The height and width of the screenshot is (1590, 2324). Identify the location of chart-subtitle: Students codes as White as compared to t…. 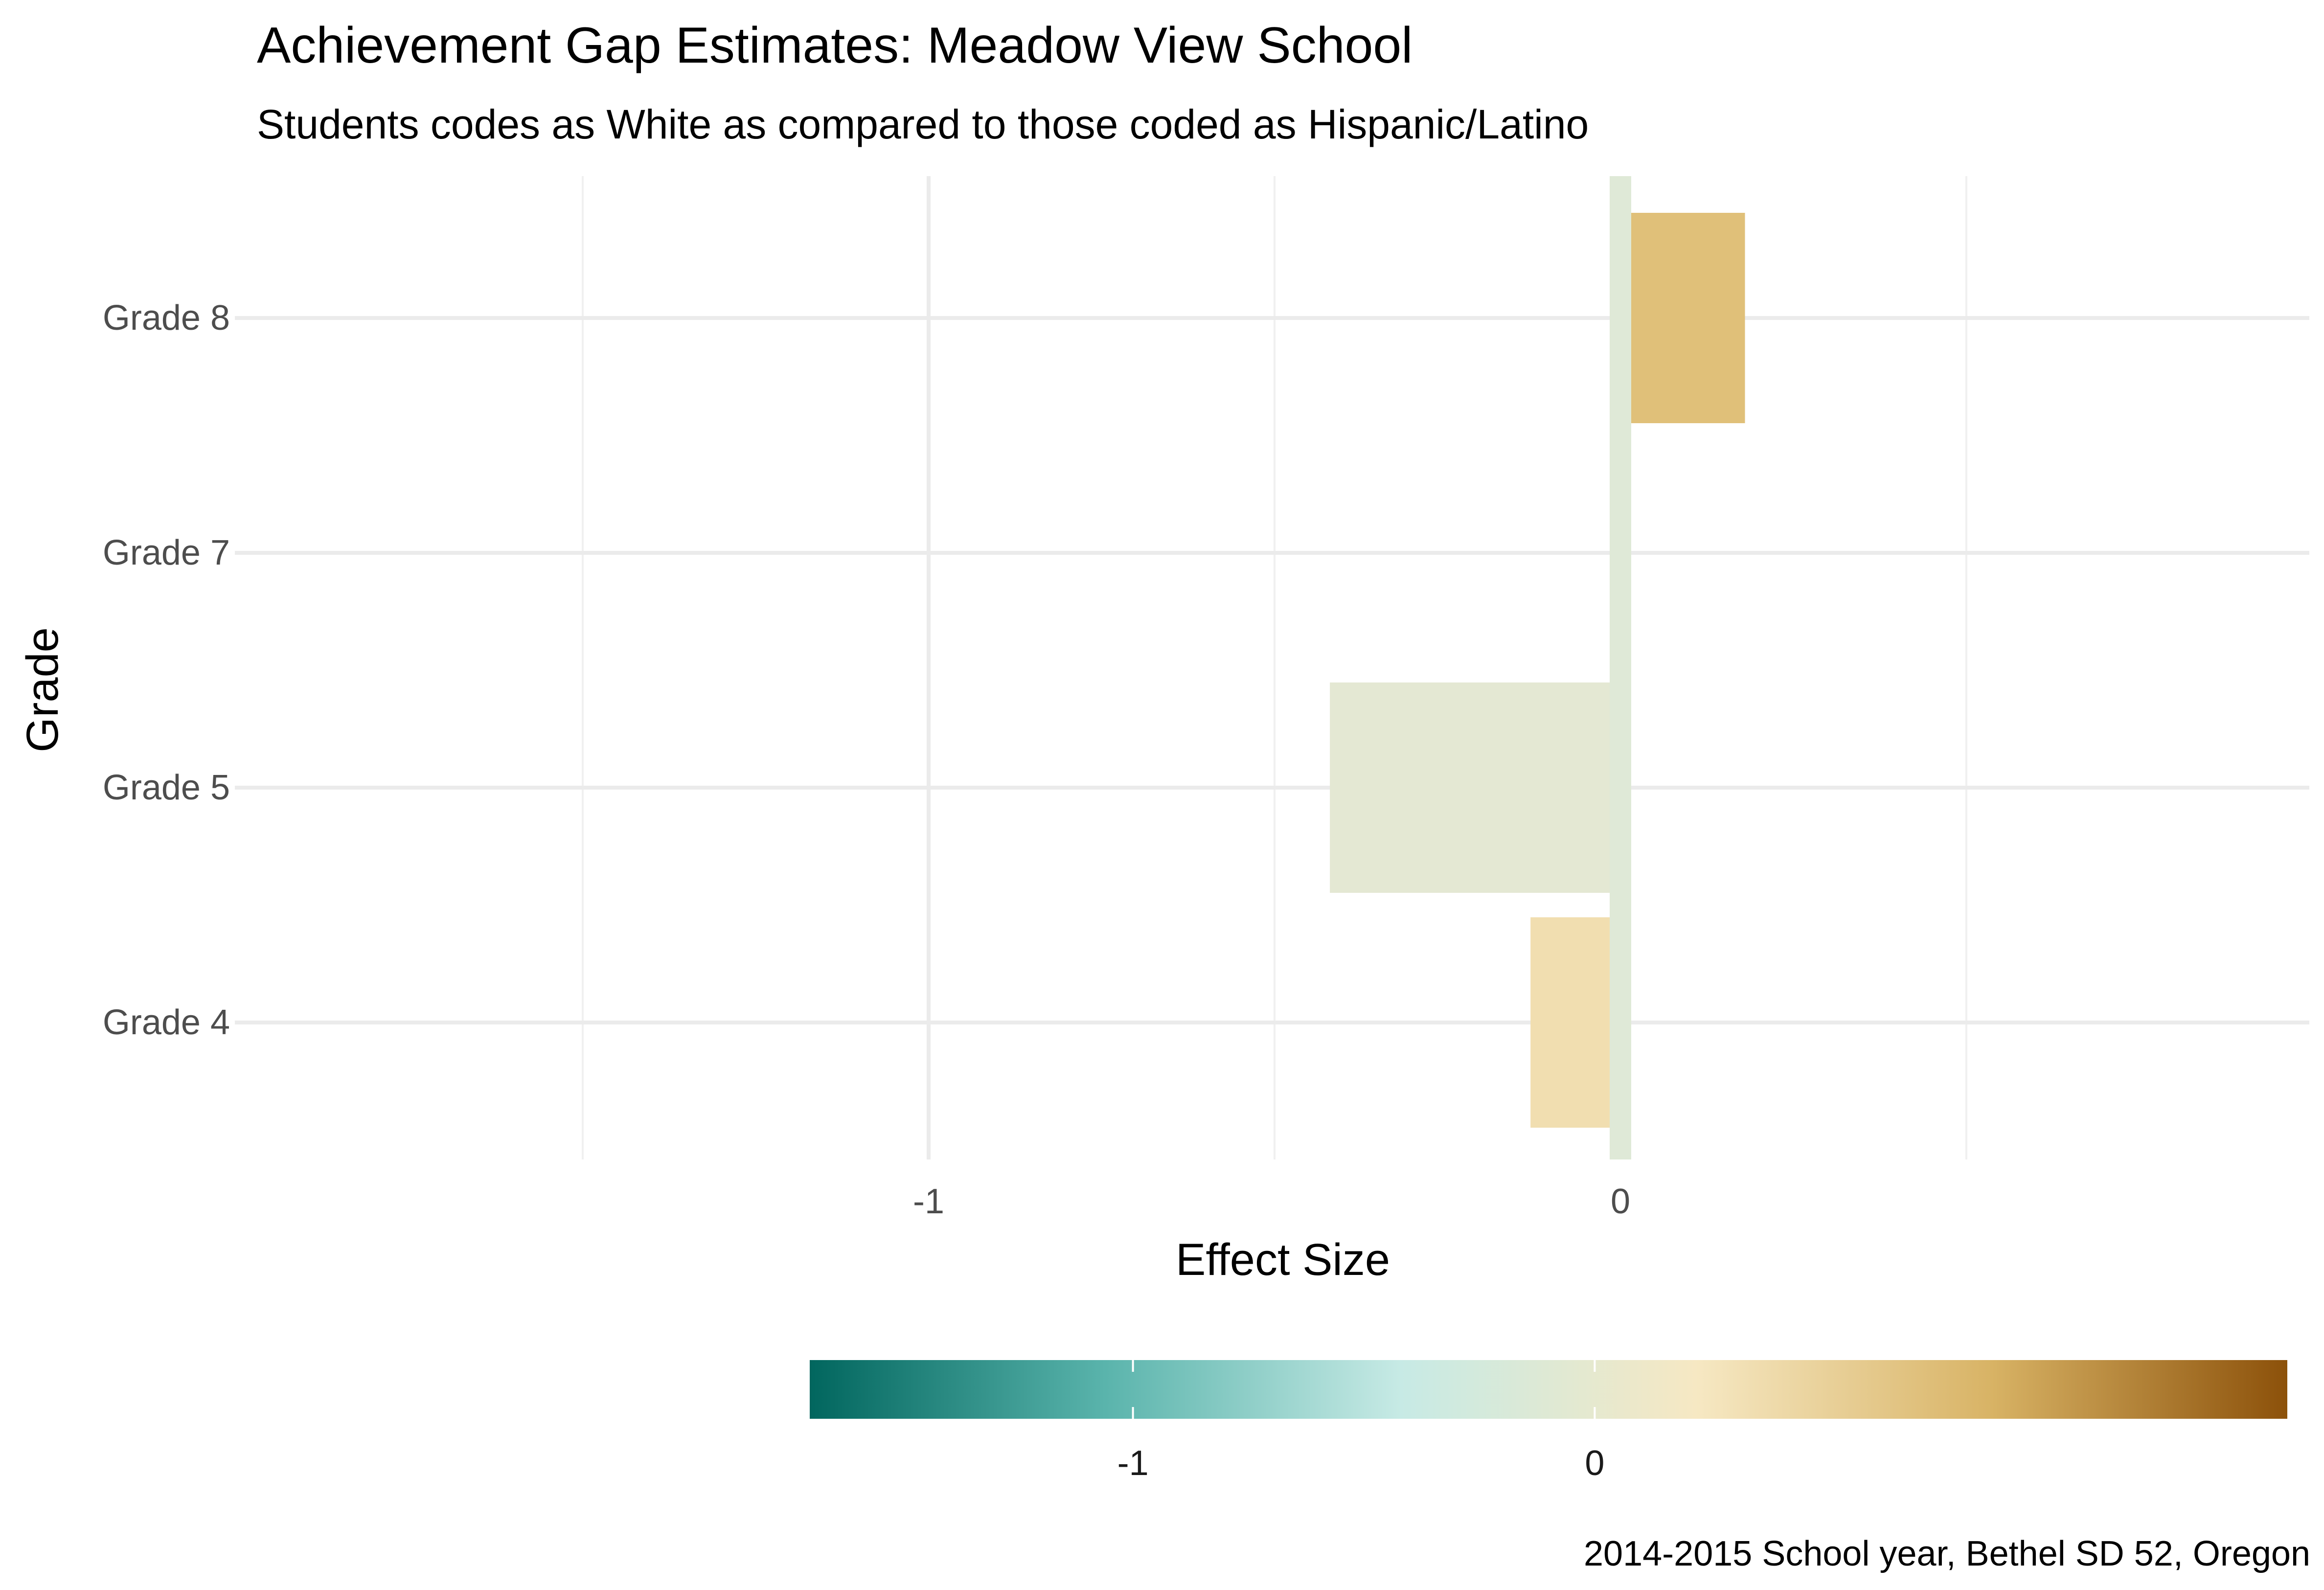
(923, 124).